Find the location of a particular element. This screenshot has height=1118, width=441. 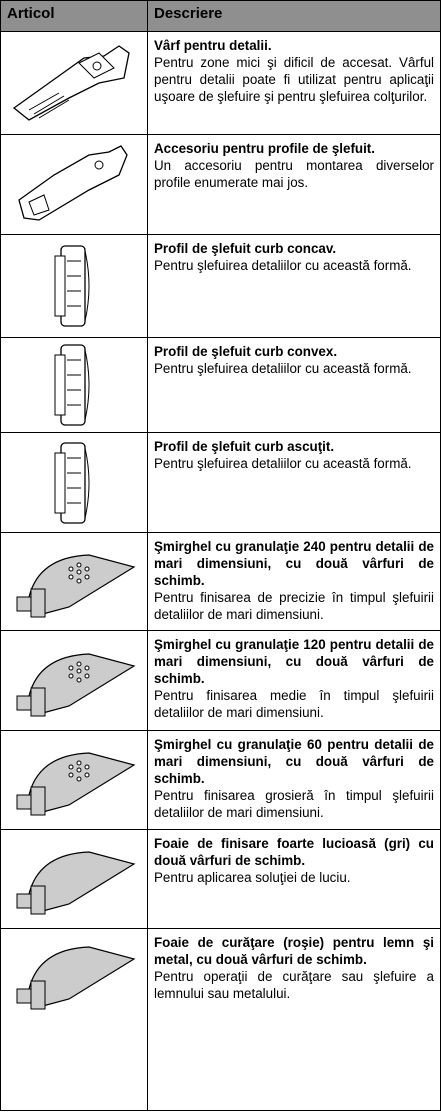

item-title: Profil de şlefuit curb ascuţit. is located at coordinates (244, 446).